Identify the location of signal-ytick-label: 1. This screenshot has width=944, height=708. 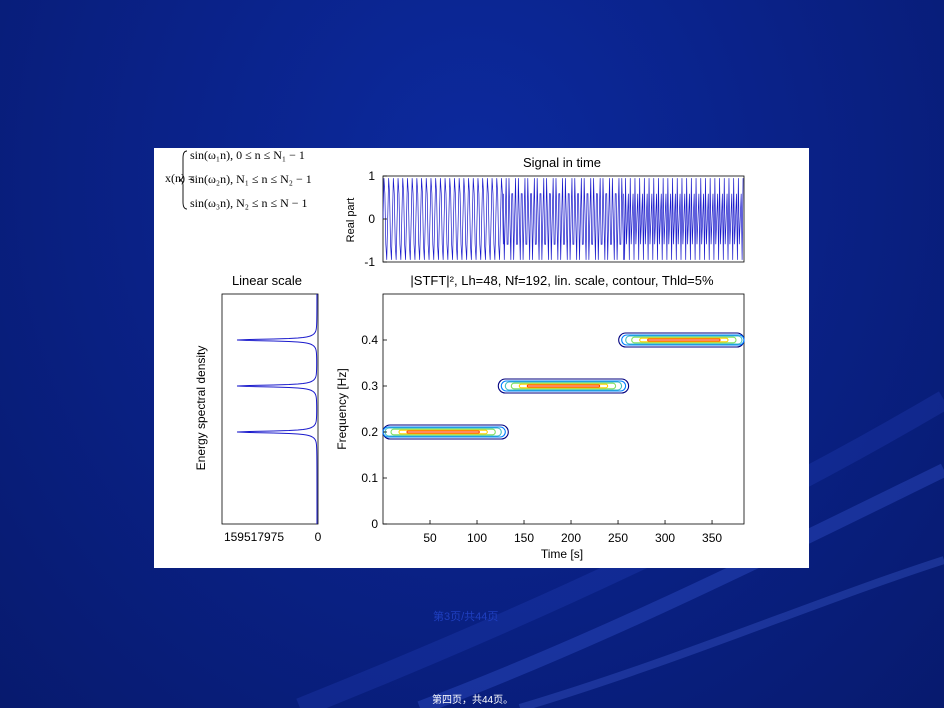
(371, 176).